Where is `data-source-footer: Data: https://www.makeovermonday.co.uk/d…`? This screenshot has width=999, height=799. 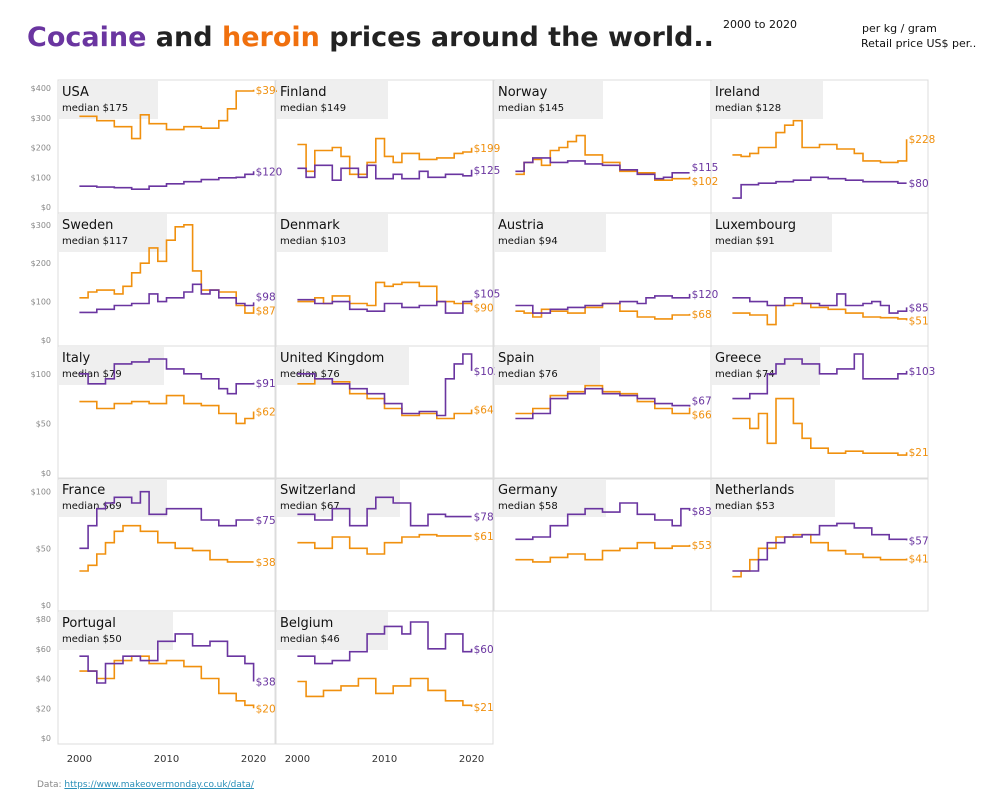
data-source-footer: Data: https://www.makeovermonday.co.uk/d… is located at coordinates (145, 785).